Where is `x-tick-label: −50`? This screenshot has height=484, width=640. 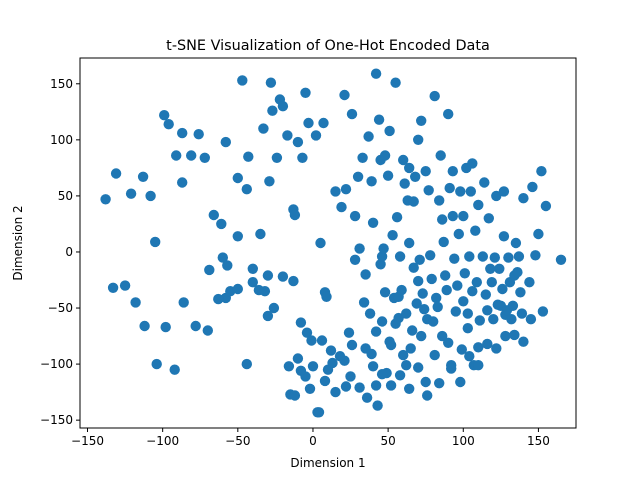 x-tick-label: −50 is located at coordinates (237, 441).